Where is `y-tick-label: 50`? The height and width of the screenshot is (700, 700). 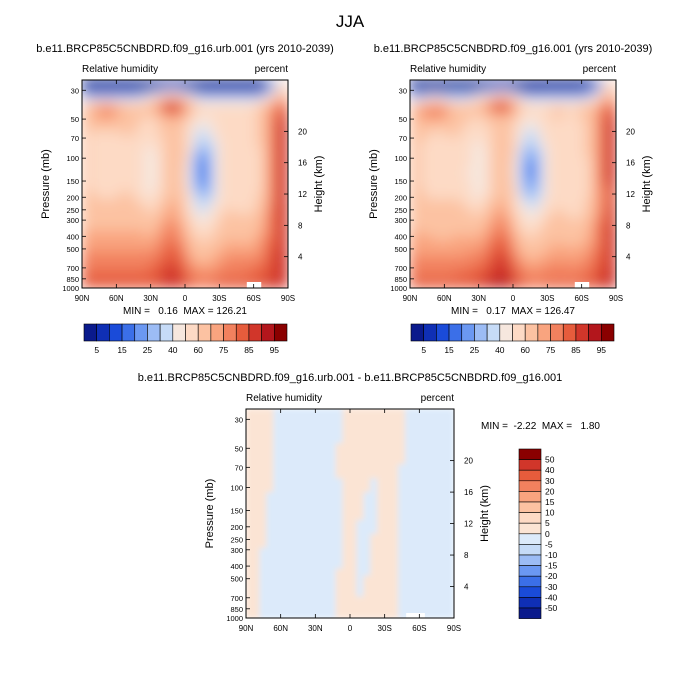 y-tick-label: 50 is located at coordinates (75, 119).